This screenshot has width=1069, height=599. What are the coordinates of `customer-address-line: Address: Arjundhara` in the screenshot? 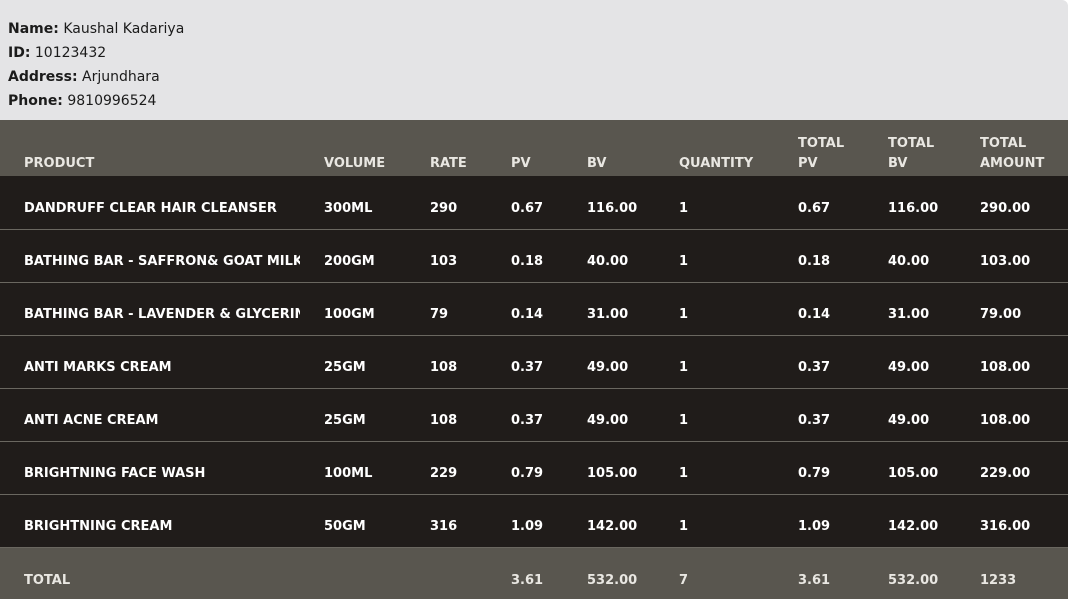 It's located at (538, 77).